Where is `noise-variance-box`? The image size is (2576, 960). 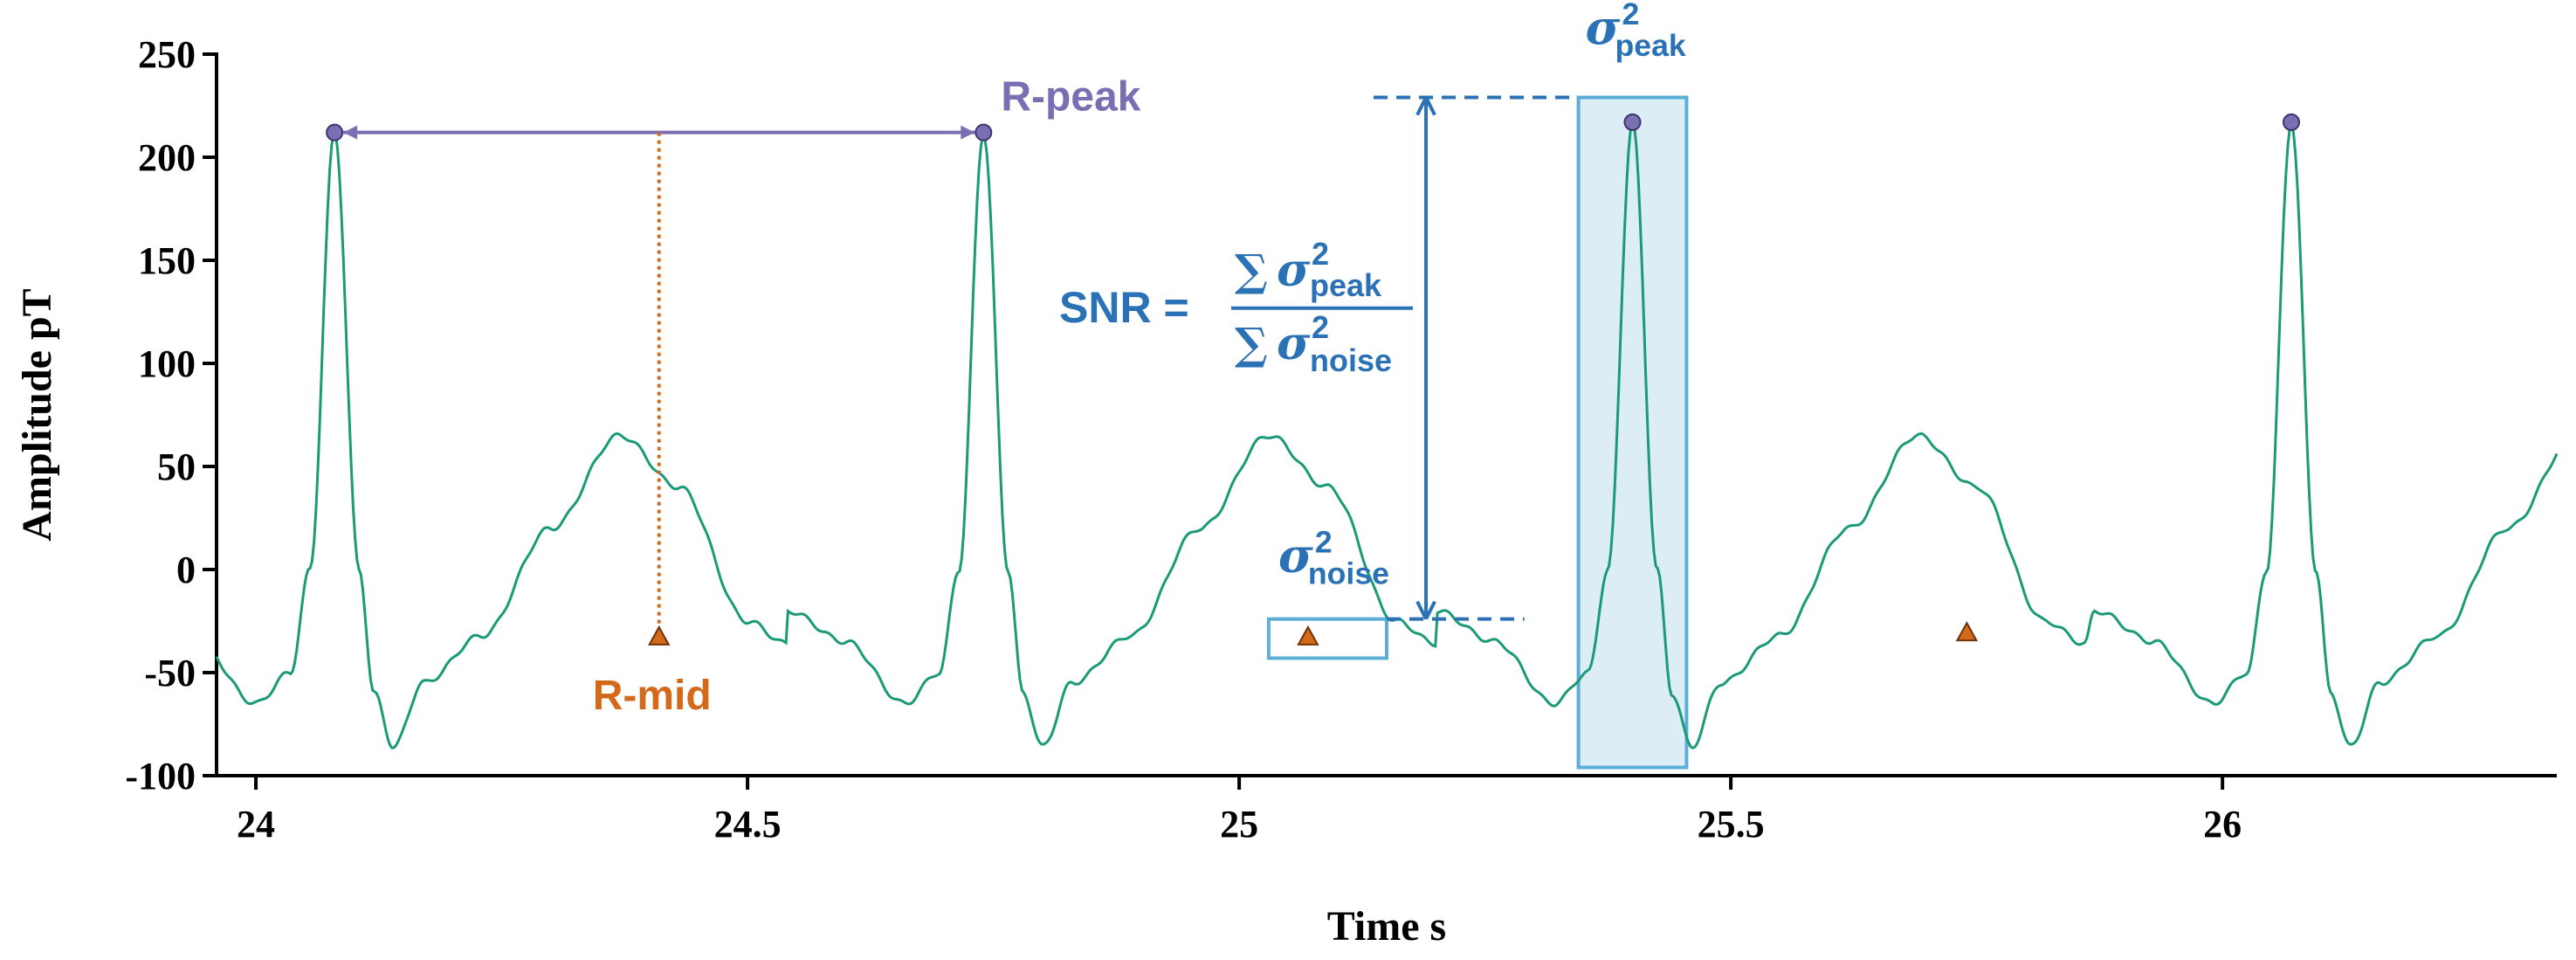
noise-variance-box is located at coordinates (1327, 638).